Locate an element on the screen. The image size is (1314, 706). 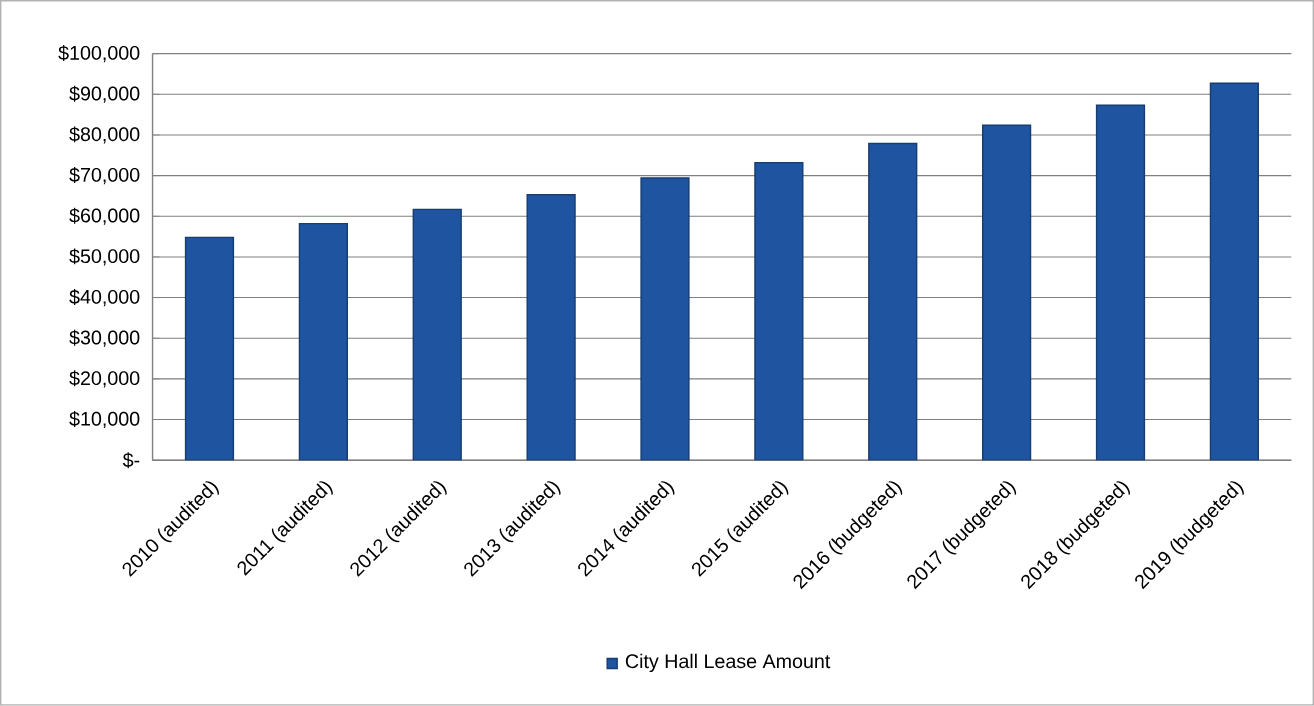
legend-label: City Hall Lease Amount is located at coordinates (728, 663).